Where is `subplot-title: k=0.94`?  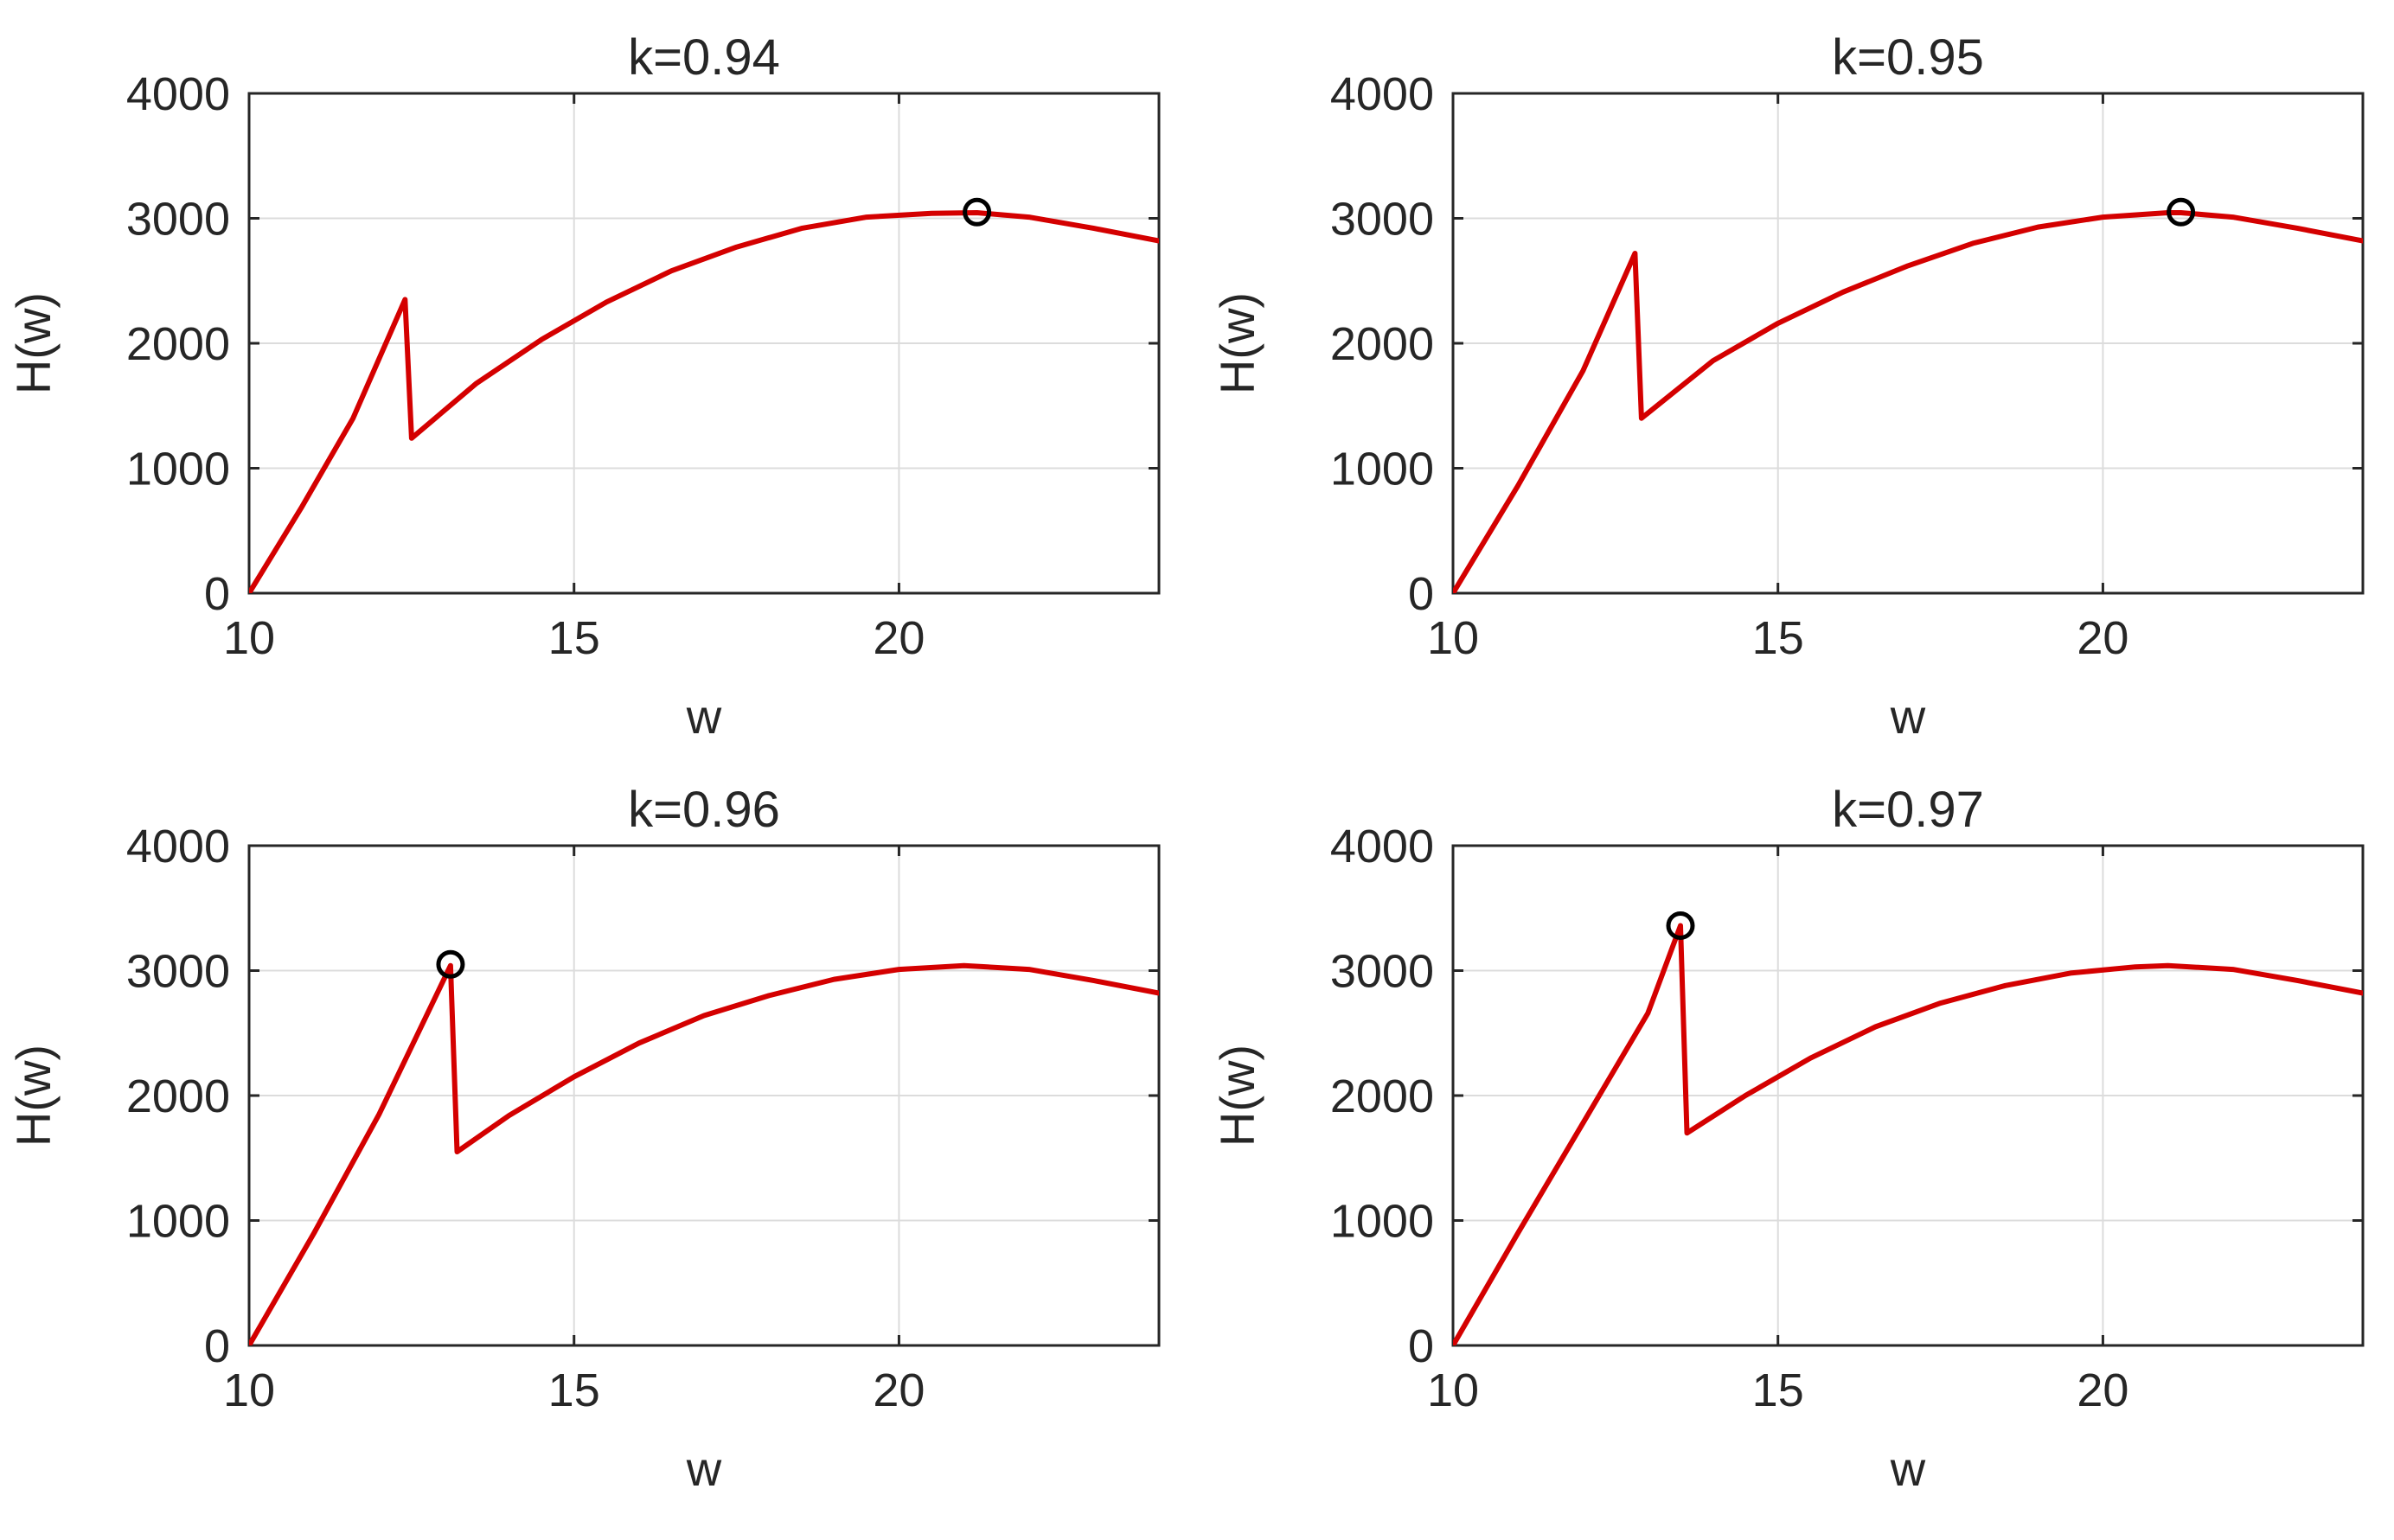 subplot-title: k=0.94 is located at coordinates (704, 57).